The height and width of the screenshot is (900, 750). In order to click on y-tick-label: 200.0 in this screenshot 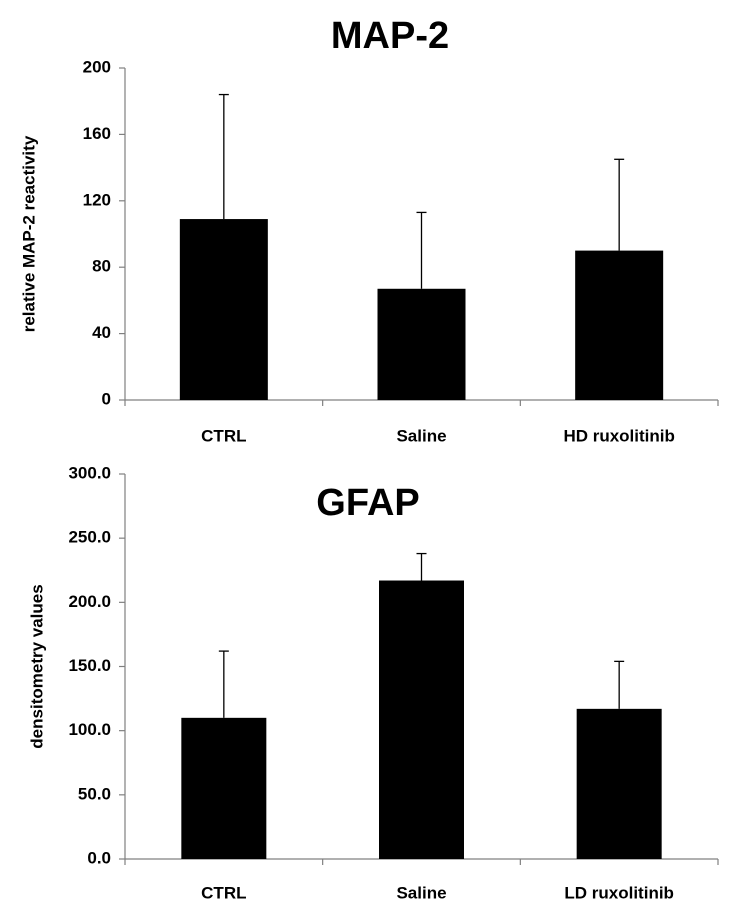, I will do `click(89, 601)`.